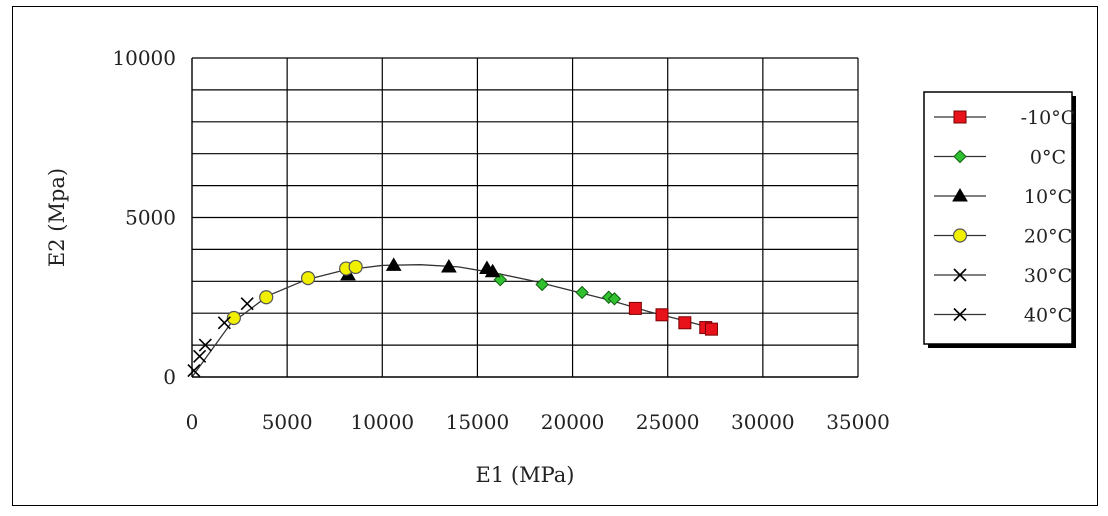 The width and height of the screenshot is (1108, 516). What do you see at coordinates (1048, 158) in the screenshot?
I see `legend-label: 0°C` at bounding box center [1048, 158].